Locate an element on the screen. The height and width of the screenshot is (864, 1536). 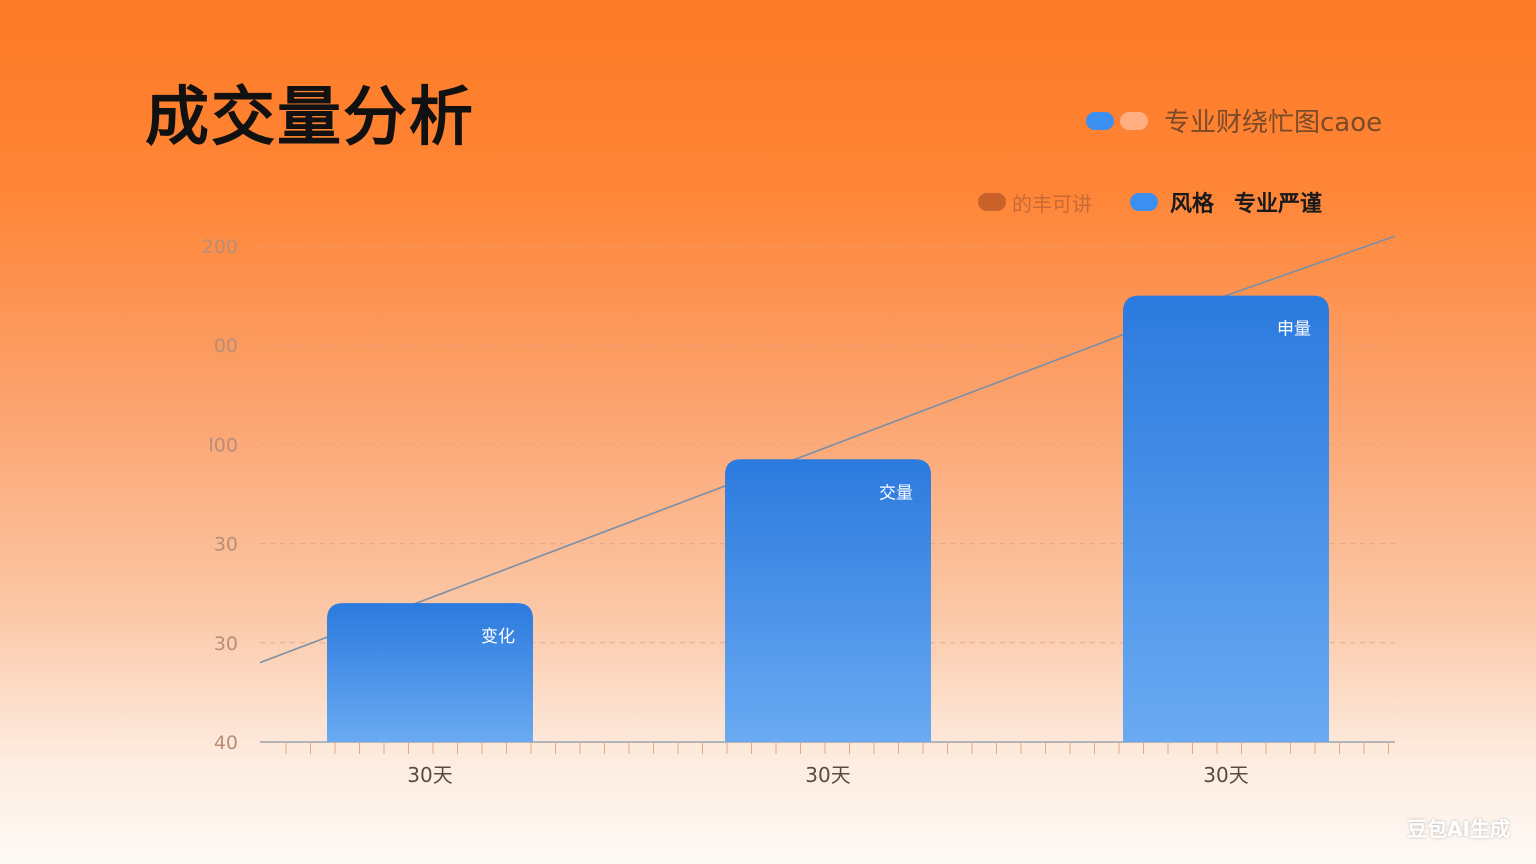
y-tick-label: 40 is located at coordinates (226, 743).